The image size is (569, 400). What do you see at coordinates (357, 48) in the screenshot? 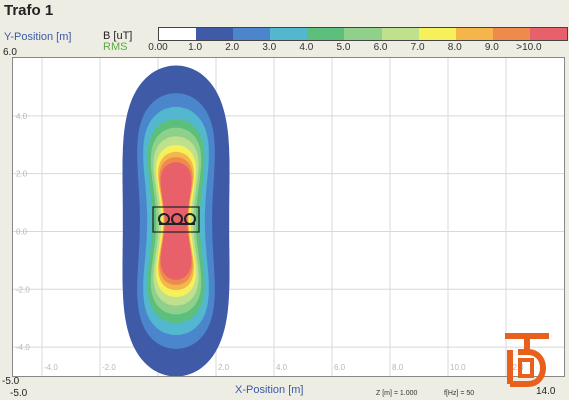
I see `color-scale-labels: 0.00 1.0 2.0 3.0 4.0 5.0 6.0 7.0 8.0 9.0 >10.0` at bounding box center [357, 48].